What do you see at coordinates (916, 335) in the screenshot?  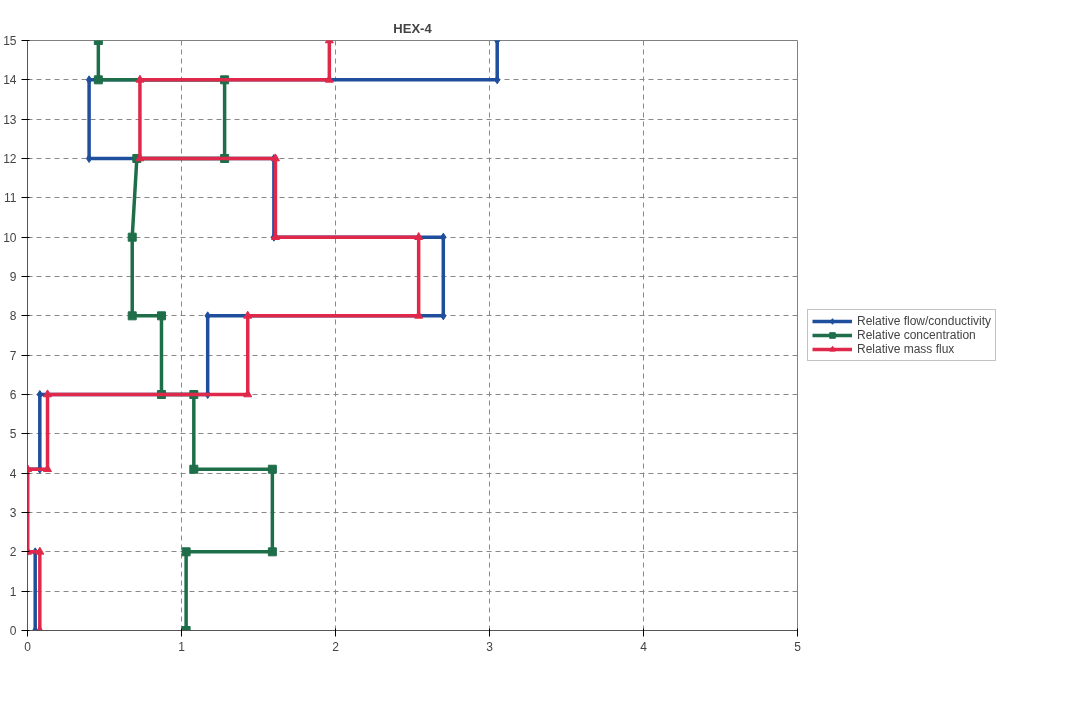 I see `legend-label: Relative concentration` at bounding box center [916, 335].